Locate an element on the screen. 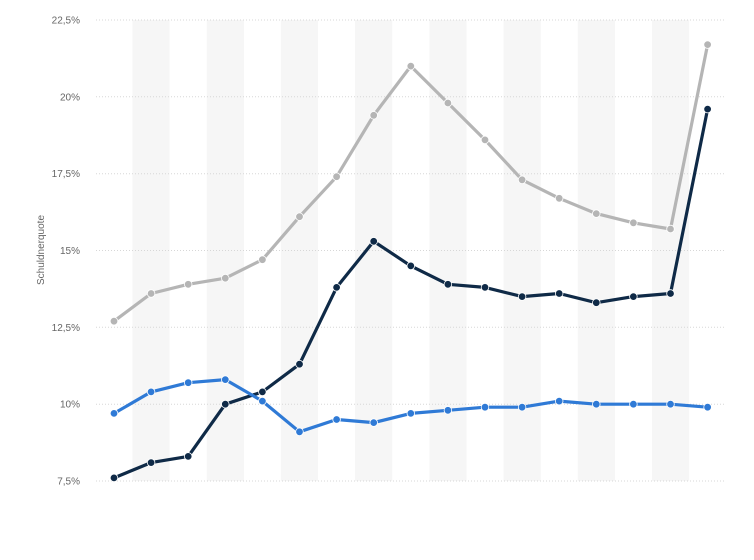 The image size is (754, 560). y-tick-label: 20% is located at coordinates (70, 97).